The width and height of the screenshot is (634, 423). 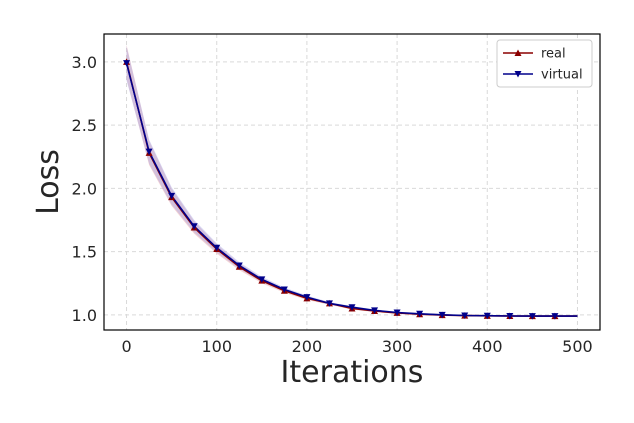 I want to click on legend: real virtual, so click(x=544, y=63).